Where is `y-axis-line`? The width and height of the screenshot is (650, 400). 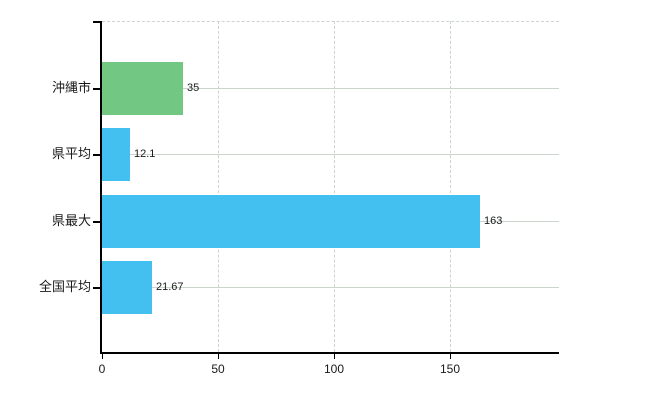 y-axis-line is located at coordinates (101, 187).